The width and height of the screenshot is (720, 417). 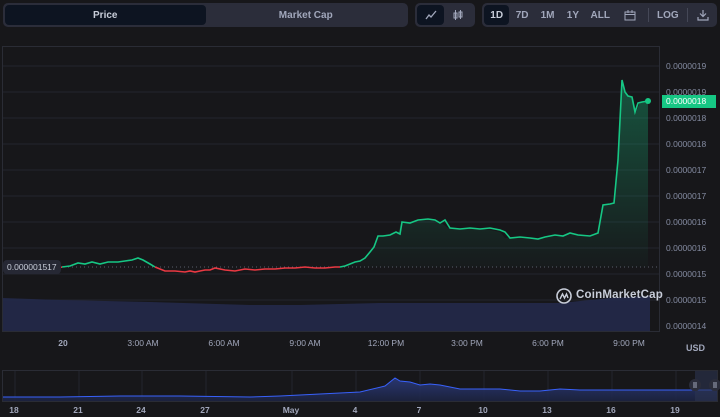 What do you see at coordinates (247, 269) in the screenshot?
I see `price-line-down` at bounding box center [247, 269].